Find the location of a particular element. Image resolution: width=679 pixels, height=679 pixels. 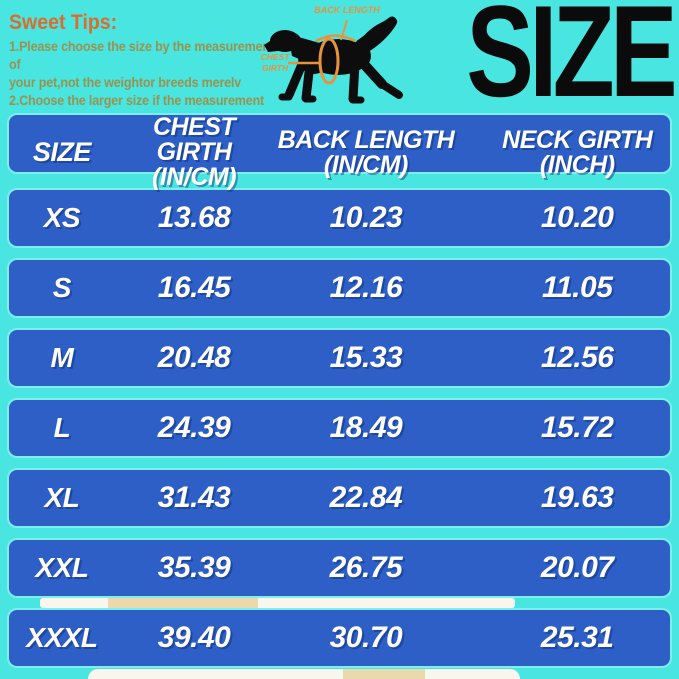

value-cell: 13.68 is located at coordinates (194, 217).